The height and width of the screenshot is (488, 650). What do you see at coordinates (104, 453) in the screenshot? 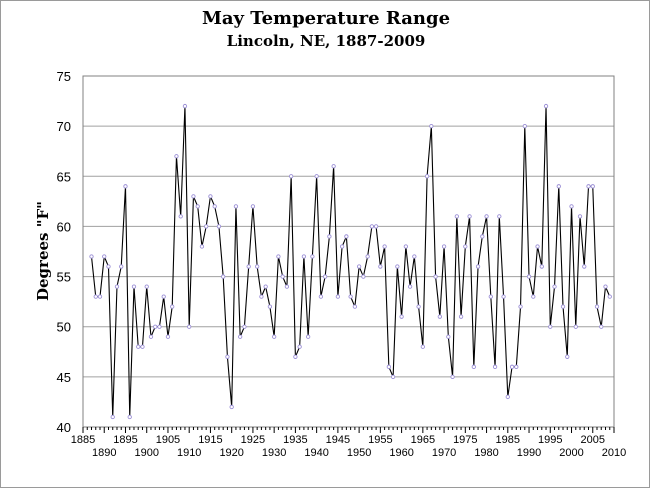
I see `x-tick-label: 1890` at bounding box center [104, 453].